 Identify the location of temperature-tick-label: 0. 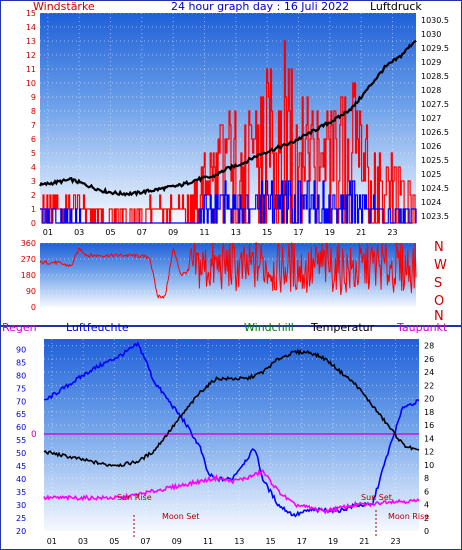
(426, 531).